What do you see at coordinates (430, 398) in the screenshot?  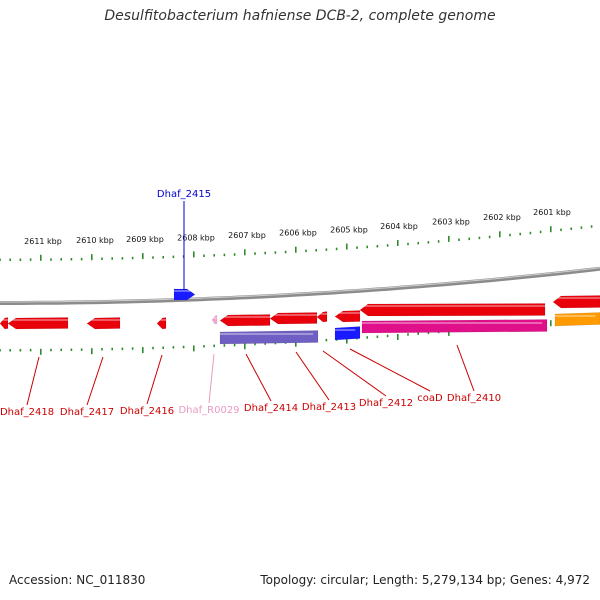 I see `gene-label: coaD` at bounding box center [430, 398].